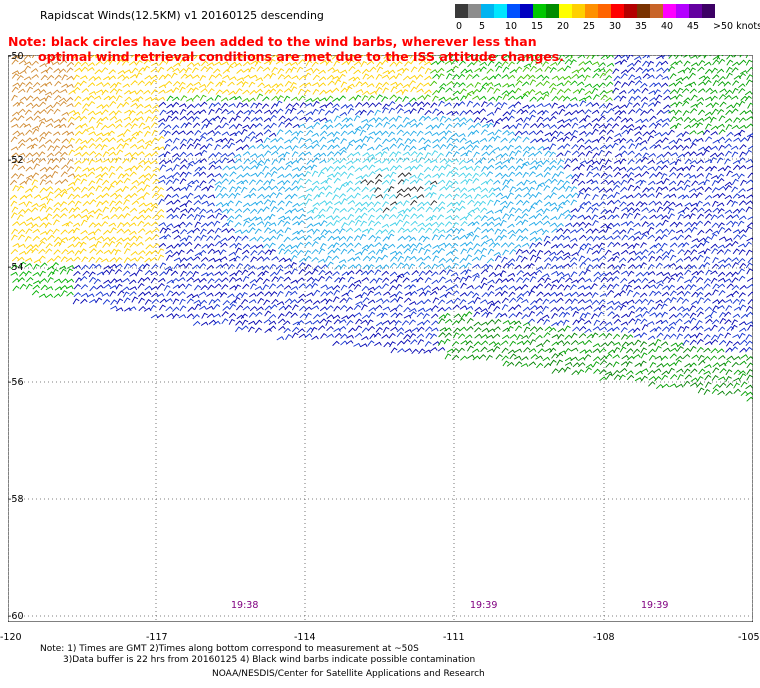 Image resolution: width=760 pixels, height=688 pixels. What do you see at coordinates (157, 637) in the screenshot?
I see `lon-label-117: -117` at bounding box center [157, 637].